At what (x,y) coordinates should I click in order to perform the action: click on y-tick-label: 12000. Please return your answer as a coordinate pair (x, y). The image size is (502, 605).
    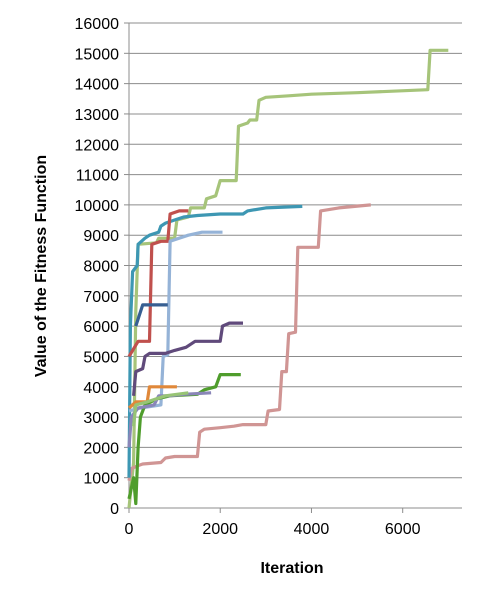
    Looking at the image, I should click on (97, 145).